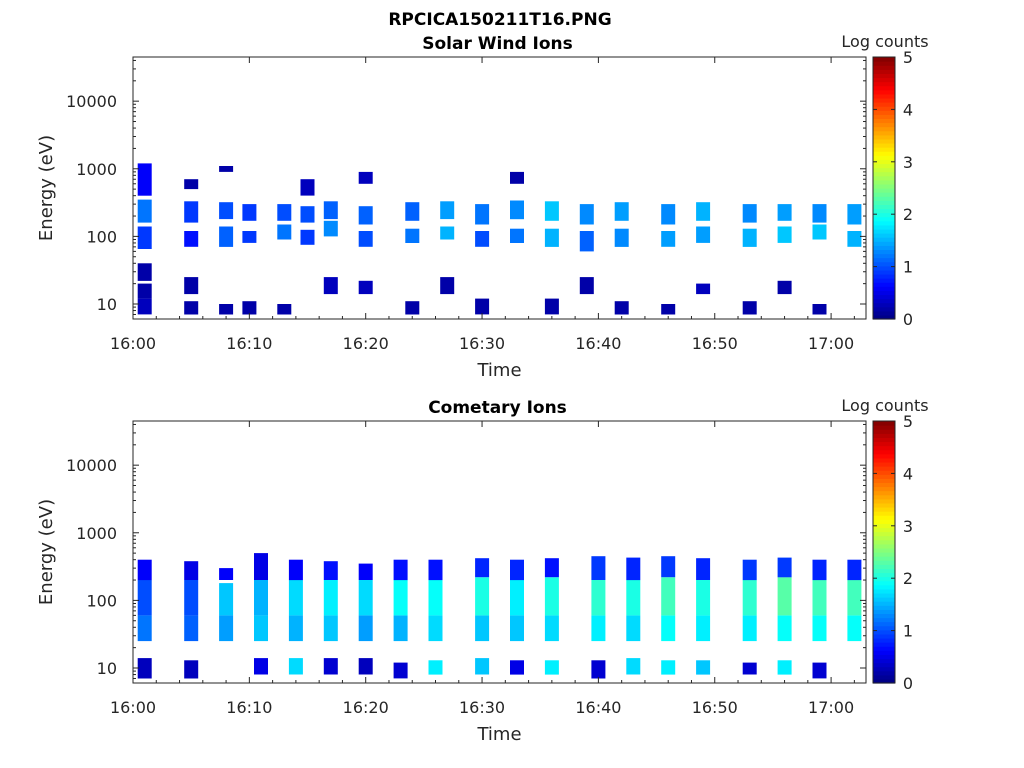 This screenshot has width=1024, height=768. What do you see at coordinates (499, 20) in the screenshot?
I see `figure-title: RPCICA150211T16.PNG` at bounding box center [499, 20].